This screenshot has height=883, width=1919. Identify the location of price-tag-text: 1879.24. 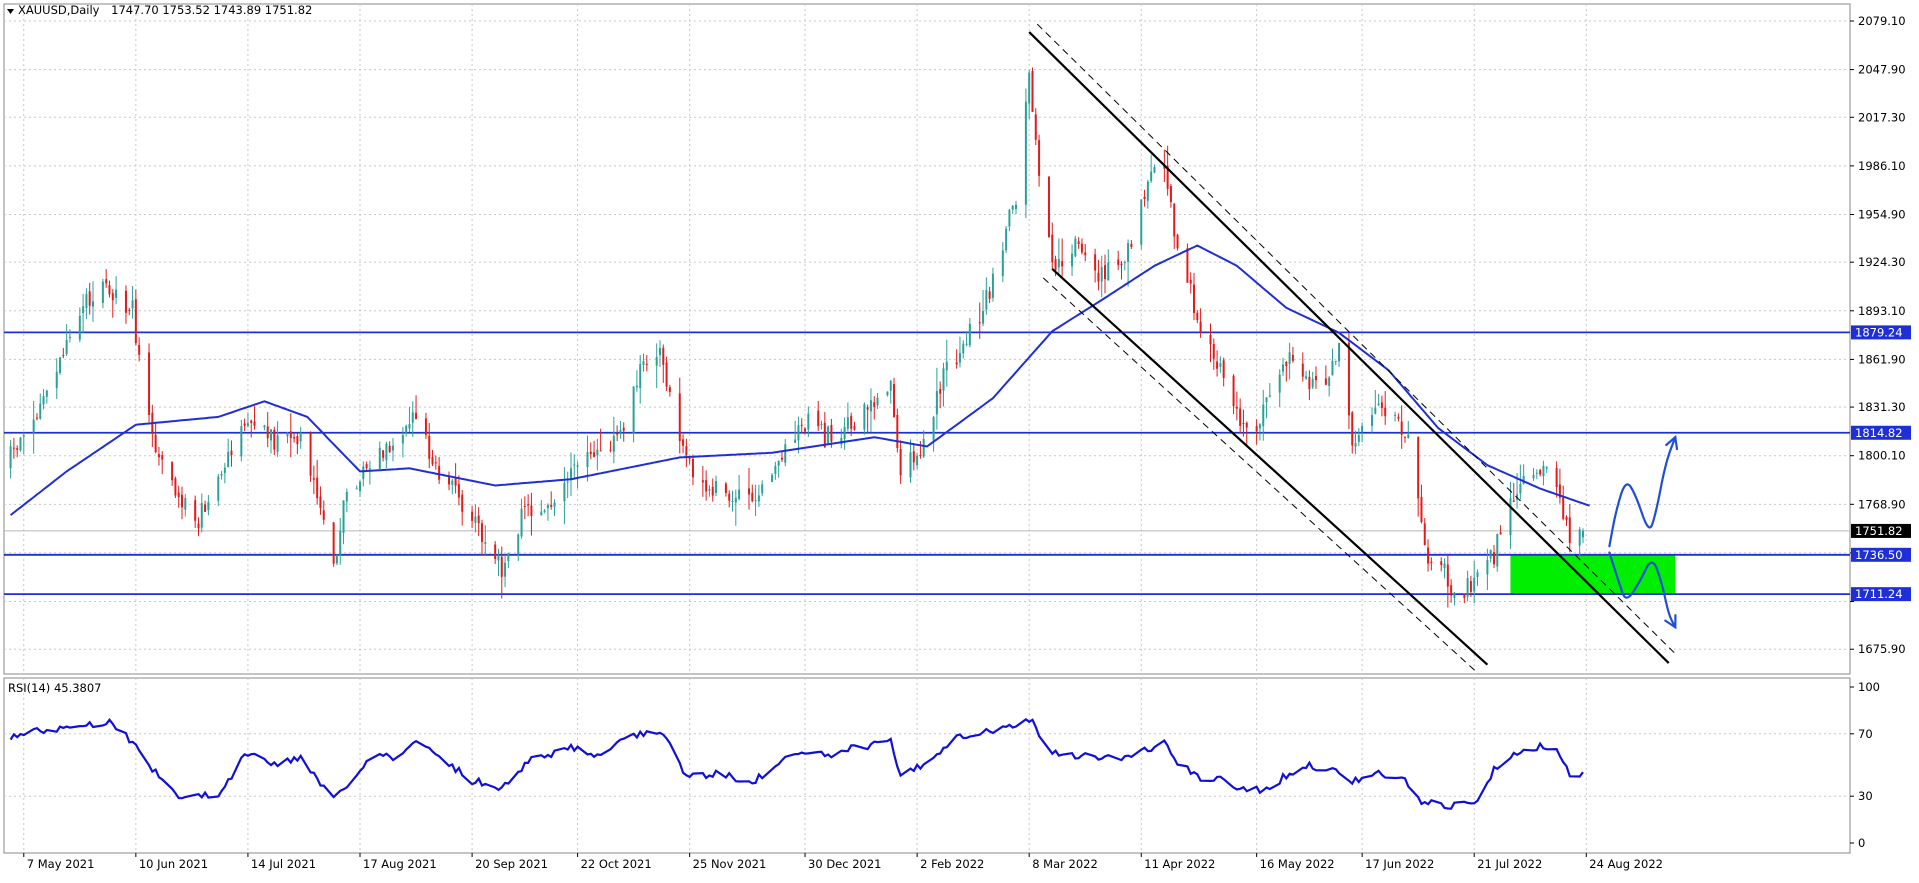
(1879, 332).